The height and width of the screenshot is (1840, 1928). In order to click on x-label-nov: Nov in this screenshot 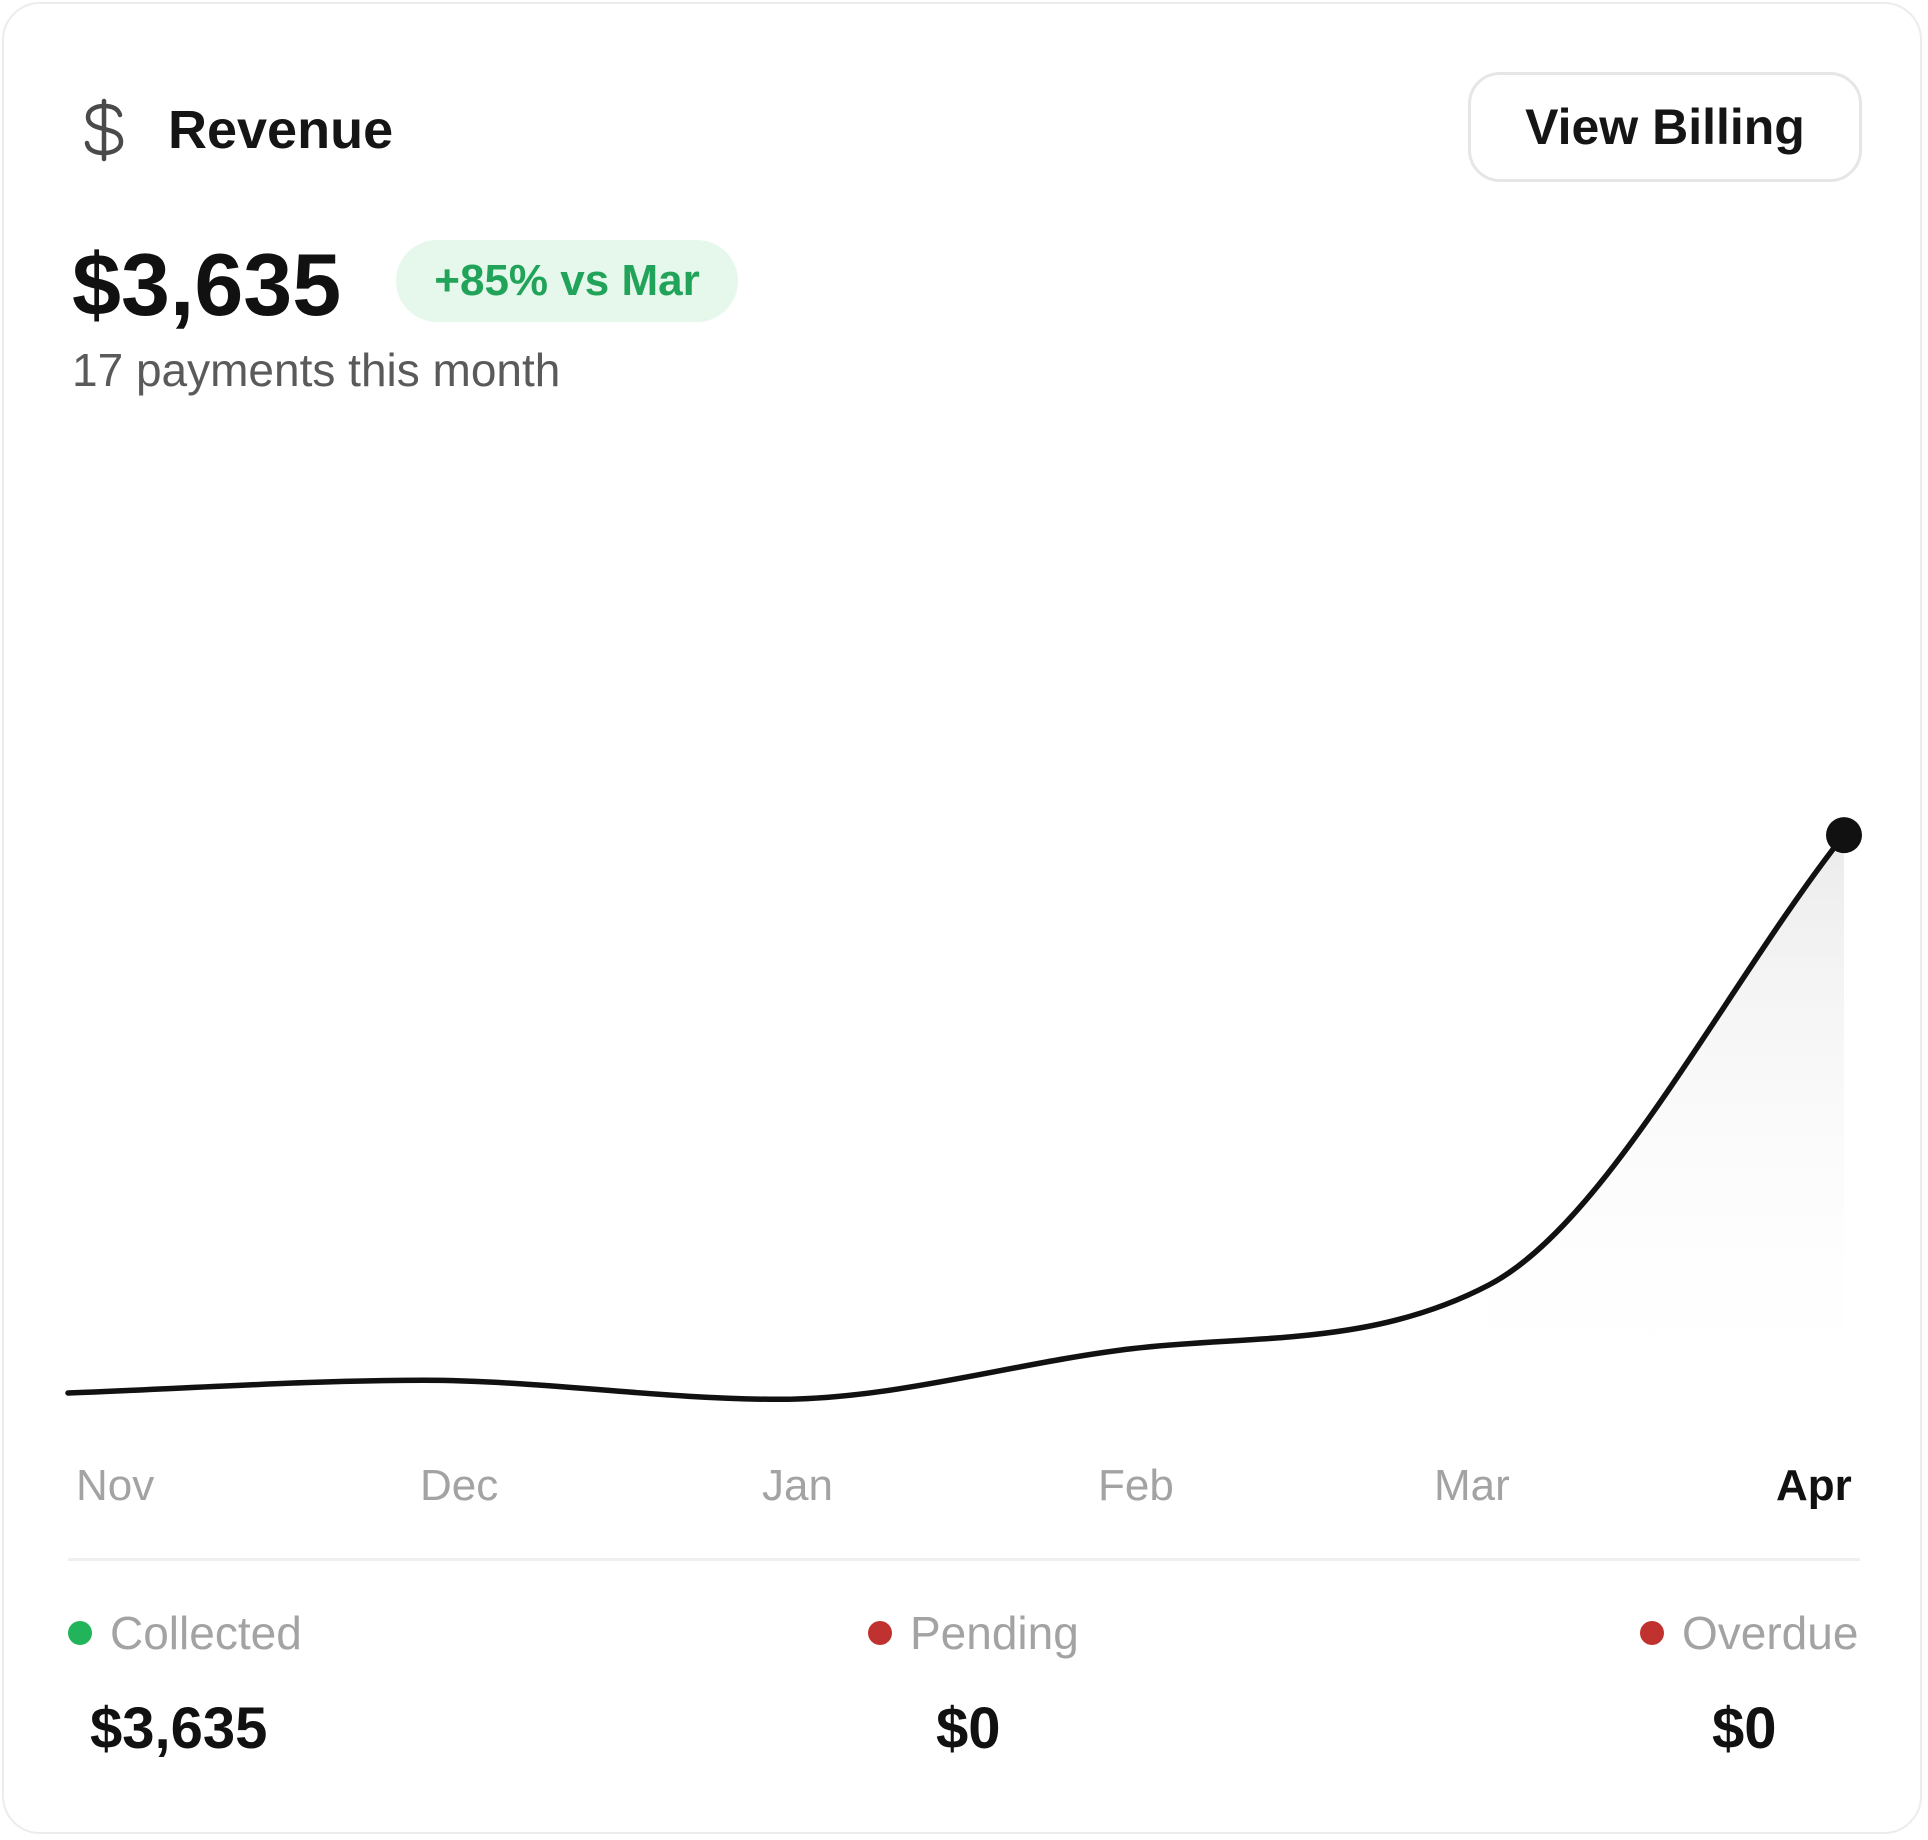, I will do `click(115, 1485)`.